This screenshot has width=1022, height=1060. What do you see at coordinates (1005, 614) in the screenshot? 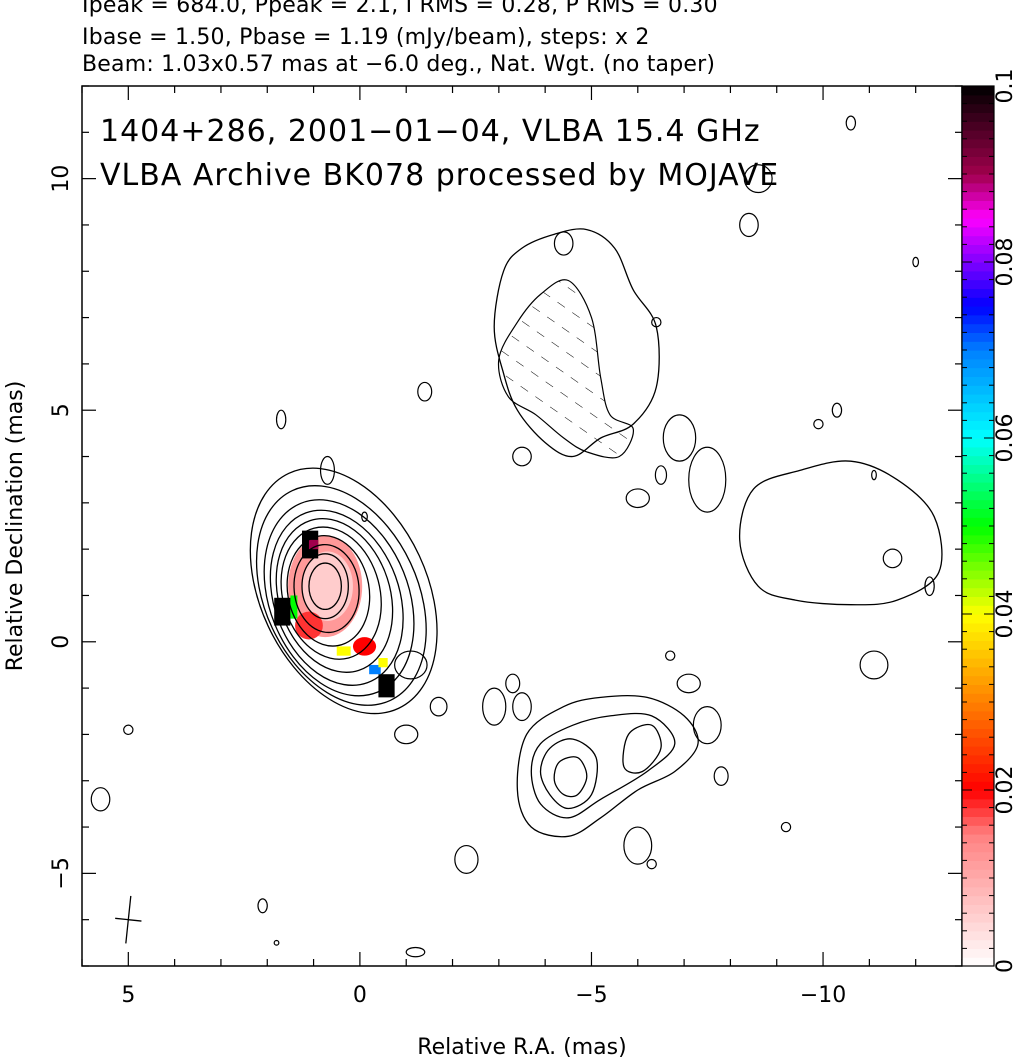
I see `colorbar-tick-label: 0.04` at bounding box center [1005, 614].